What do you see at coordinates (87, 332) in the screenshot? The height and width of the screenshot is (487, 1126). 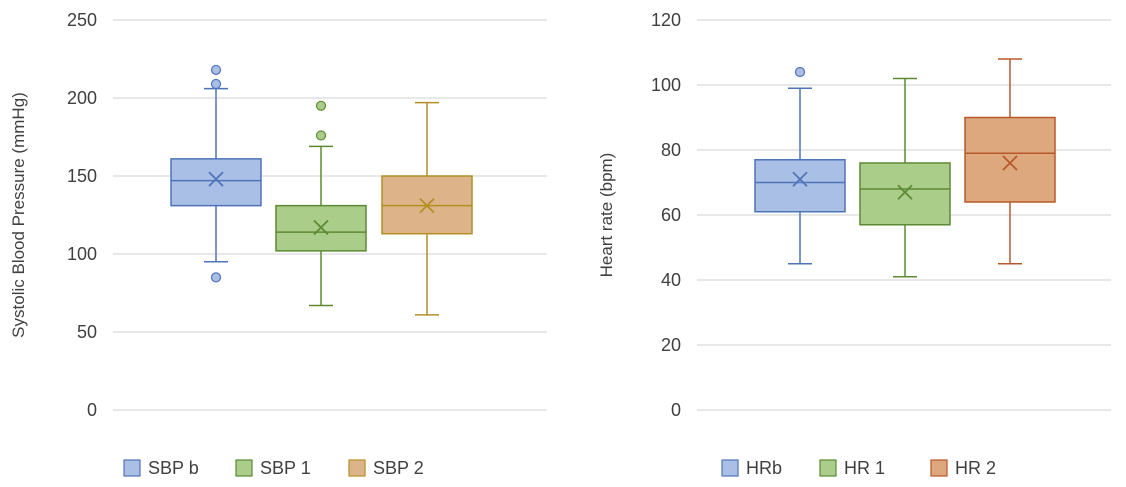 I see `y-tick-label: 50` at bounding box center [87, 332].